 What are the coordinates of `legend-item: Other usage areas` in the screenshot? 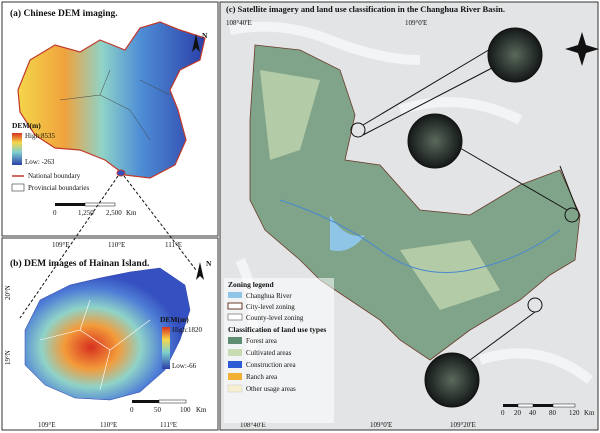 It's located at (271, 389).